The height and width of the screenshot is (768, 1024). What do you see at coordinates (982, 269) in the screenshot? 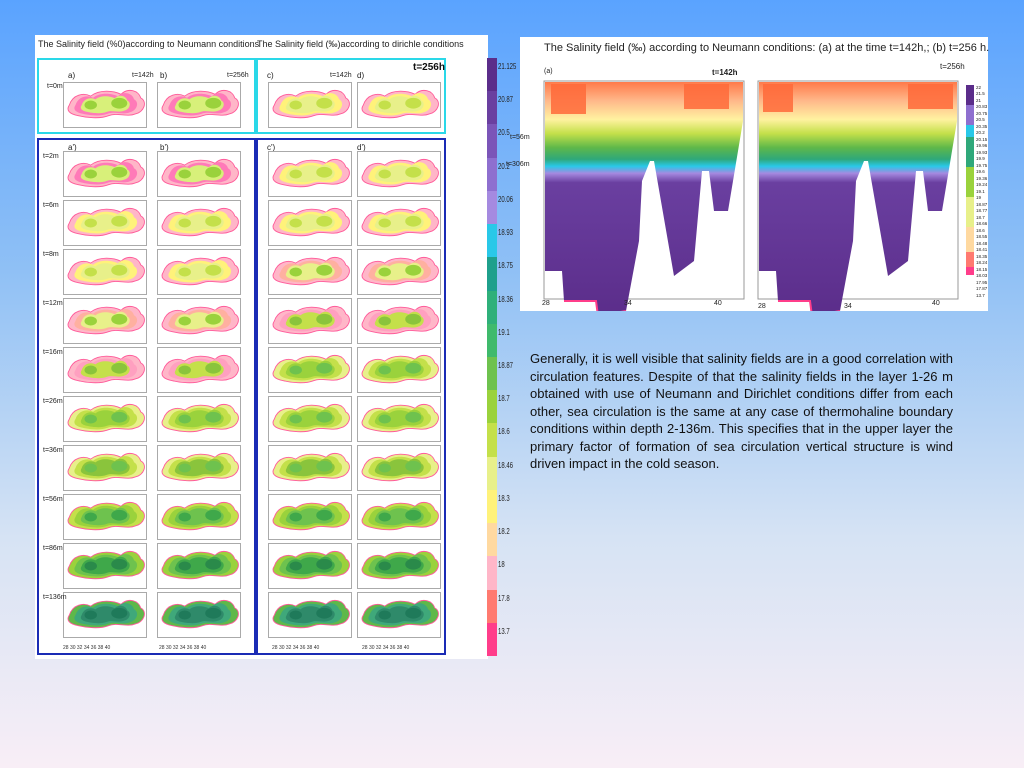
I see `right-colorbar-label: 18.15` at bounding box center [982, 269].